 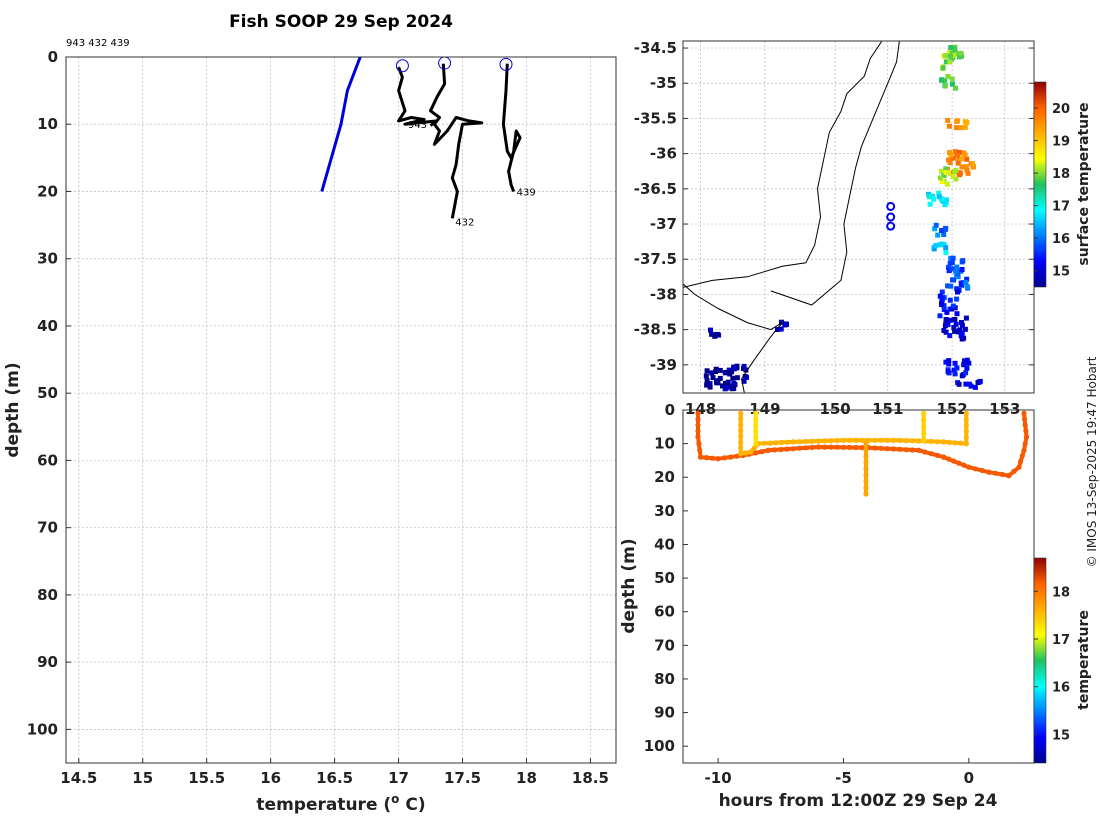 What do you see at coordinates (718, 778) in the screenshot?
I see `section-xtick-label-10: -10` at bounding box center [718, 778].